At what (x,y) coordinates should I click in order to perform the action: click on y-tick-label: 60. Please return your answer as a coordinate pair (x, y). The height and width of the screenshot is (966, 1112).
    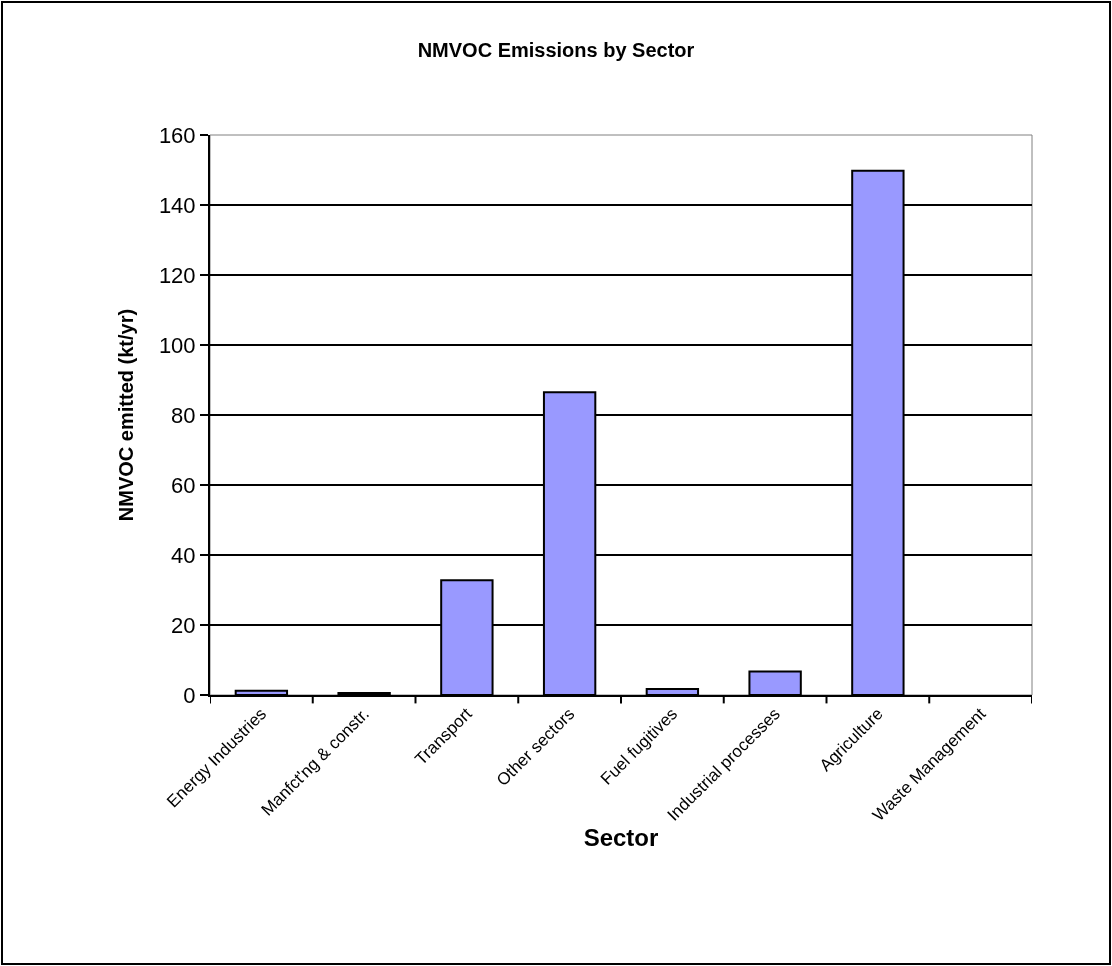
    Looking at the image, I should click on (183, 485).